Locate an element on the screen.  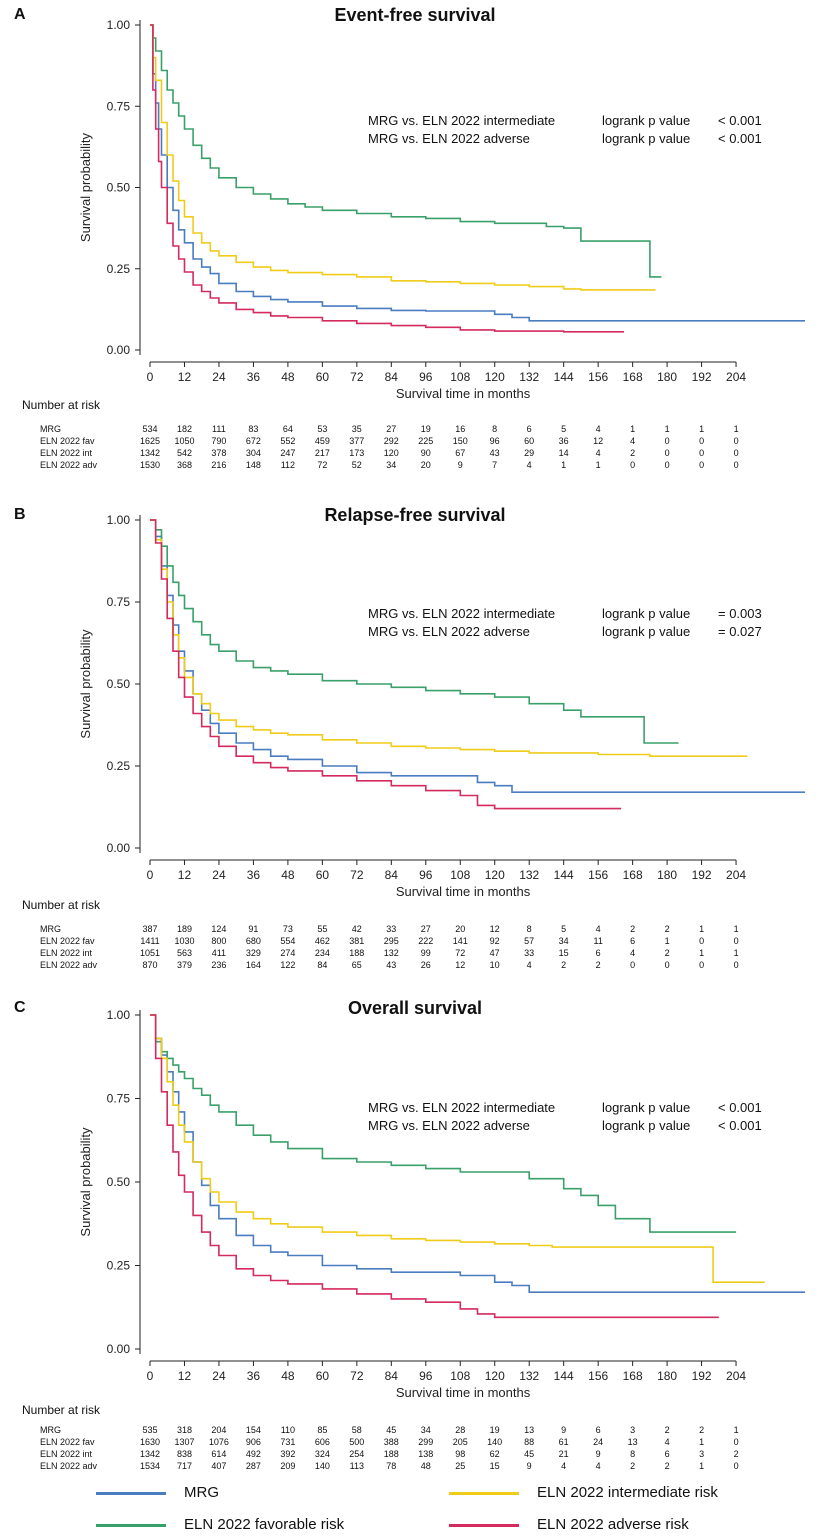
risk-table-row: MRG 535 318 204 154 110 85 58 45 34 28 19 13 9 6 3 2 2 1 is located at coordinates (415, 1431).